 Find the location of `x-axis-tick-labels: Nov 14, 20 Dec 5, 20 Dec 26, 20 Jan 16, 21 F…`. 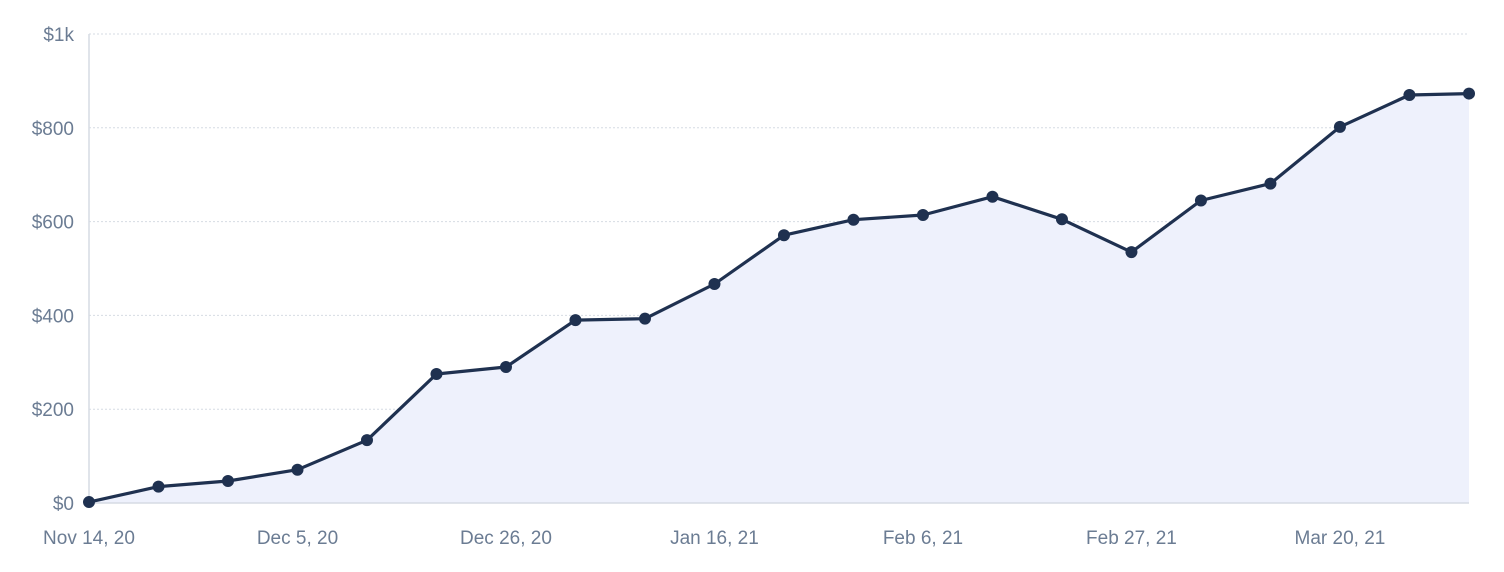

x-axis-tick-labels: Nov 14, 20 Dec 5, 20 Dec 26, 20 Jan 16, 21 F… is located at coordinates (714, 538).